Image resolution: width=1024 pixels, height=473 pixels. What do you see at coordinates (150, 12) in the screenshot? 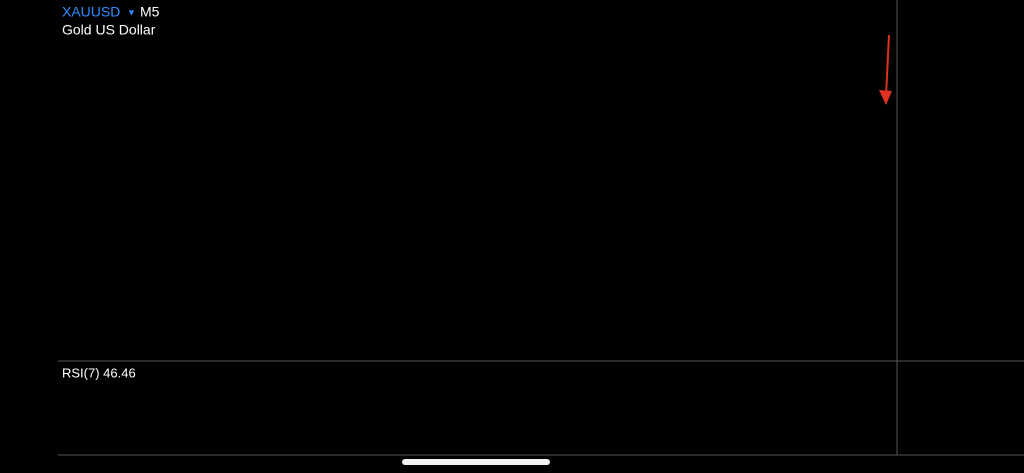
I see `timeframe: M5` at bounding box center [150, 12].